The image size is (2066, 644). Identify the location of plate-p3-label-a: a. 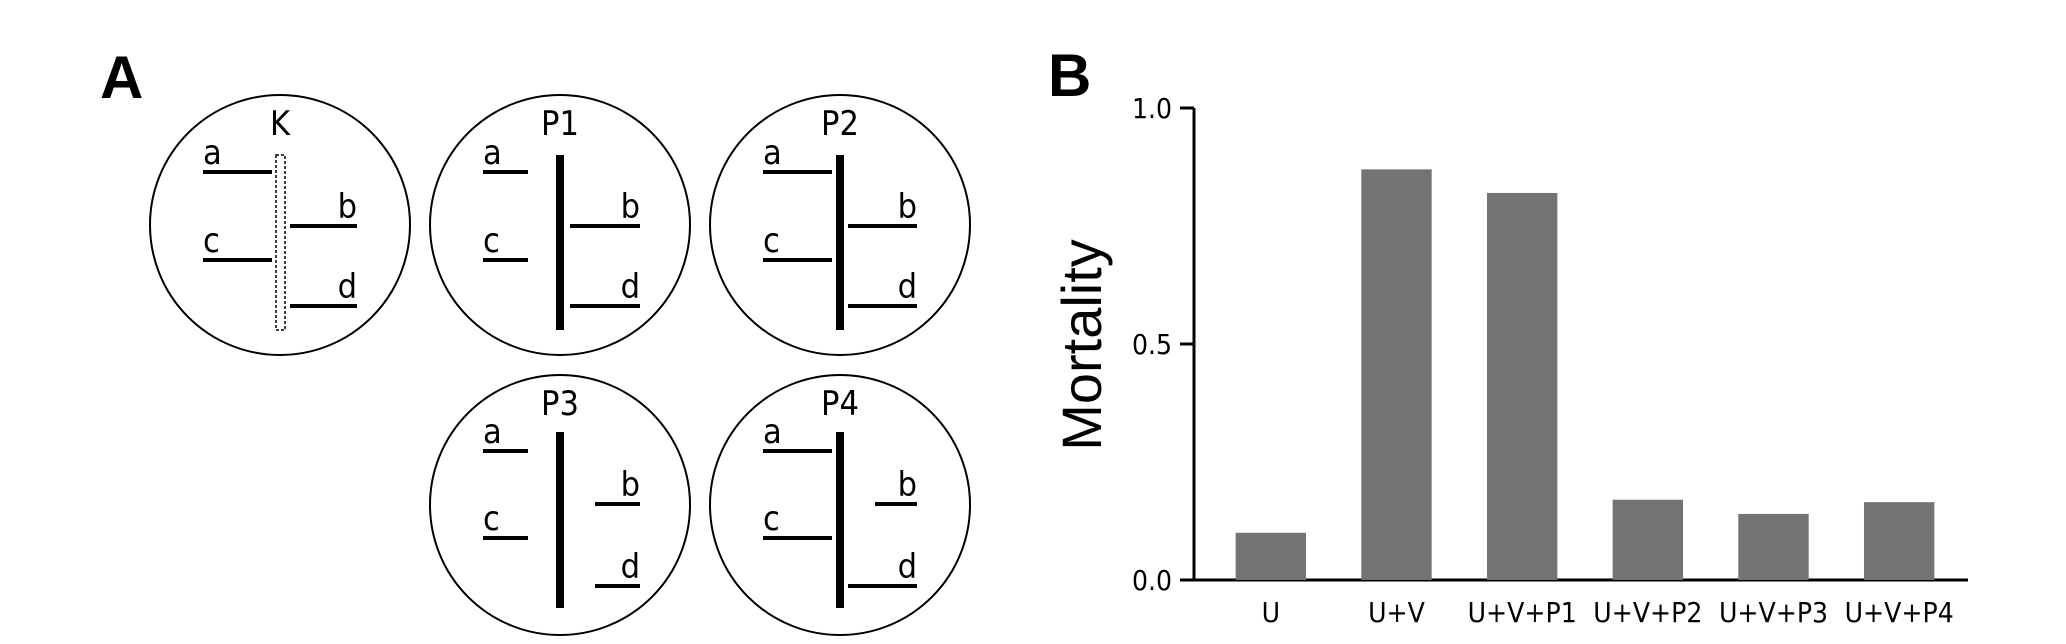
(492, 432).